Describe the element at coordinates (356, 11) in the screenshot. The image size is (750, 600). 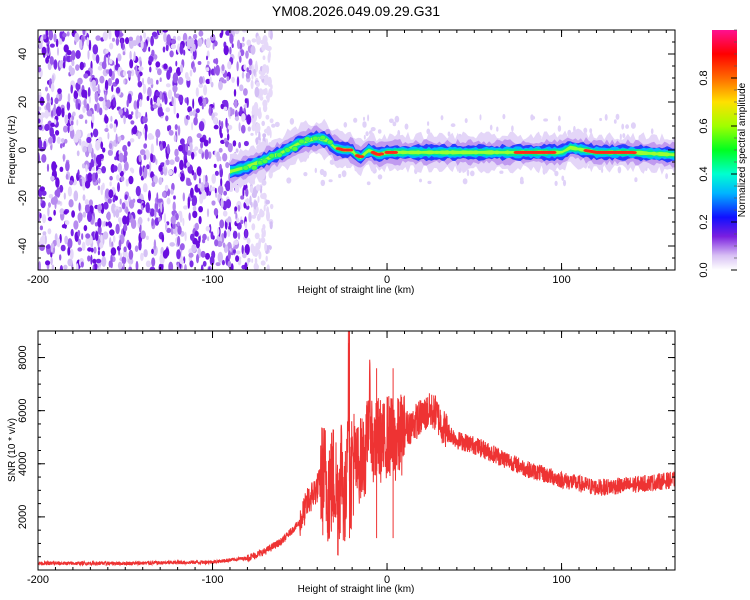
I see `figure-title: YM08.2026.049.09.29.G31` at that location.